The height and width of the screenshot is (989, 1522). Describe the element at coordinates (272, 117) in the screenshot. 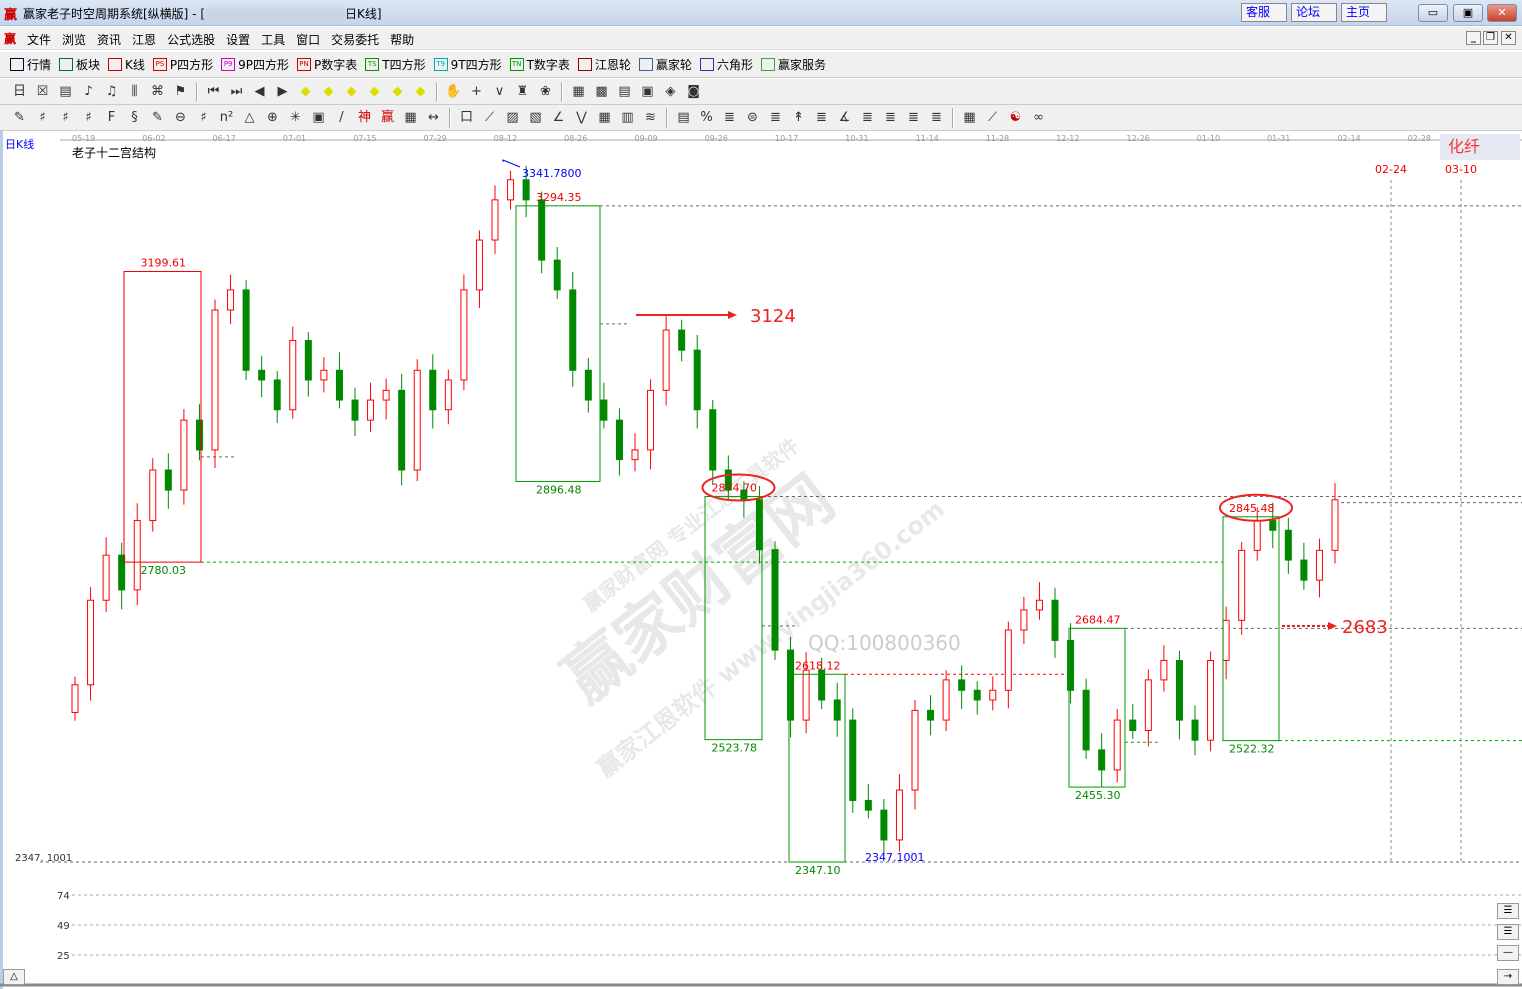

I see `tool-icon: ⊕` at that location.